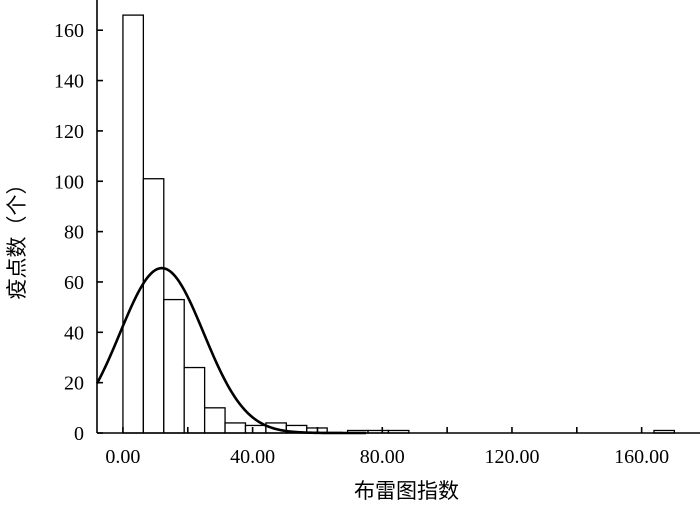 The image size is (700, 506). What do you see at coordinates (74, 233) in the screenshot?
I see `y-tick-label: 80` at bounding box center [74, 233].